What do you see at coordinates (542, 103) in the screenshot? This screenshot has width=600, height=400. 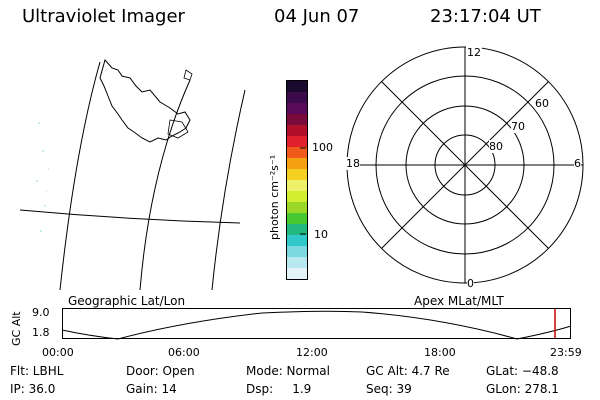 I see `polar-ring-label-60: 60` at bounding box center [542, 103].